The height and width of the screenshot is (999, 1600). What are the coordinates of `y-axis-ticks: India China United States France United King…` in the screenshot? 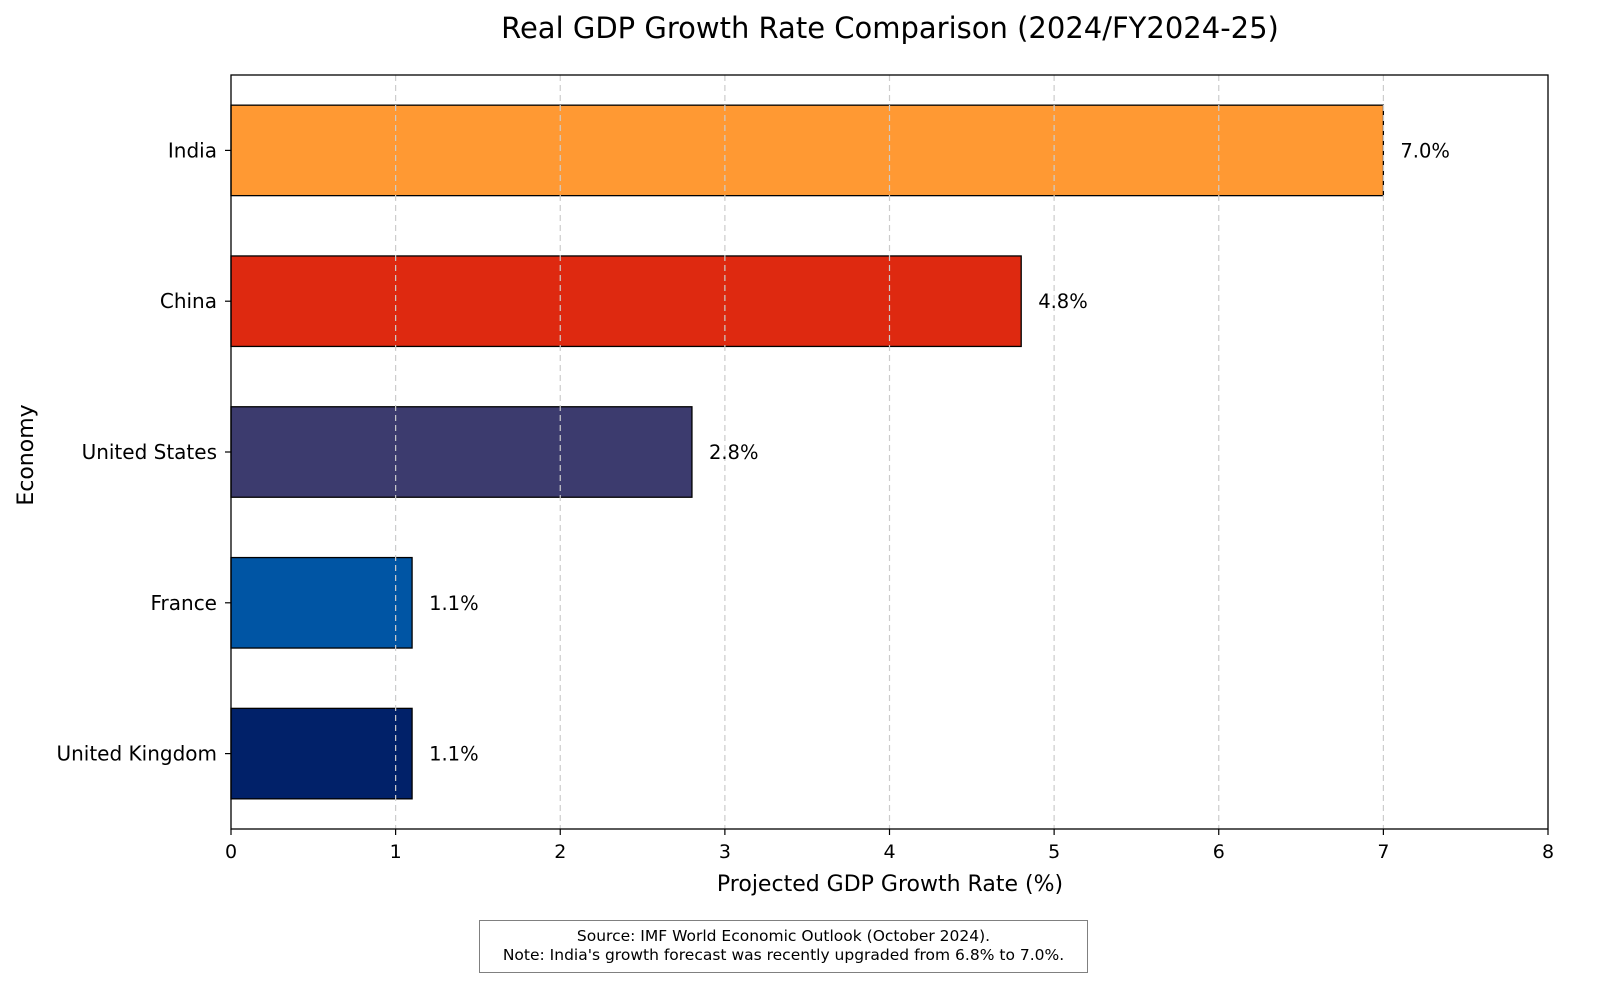 It's located at (143, 452).